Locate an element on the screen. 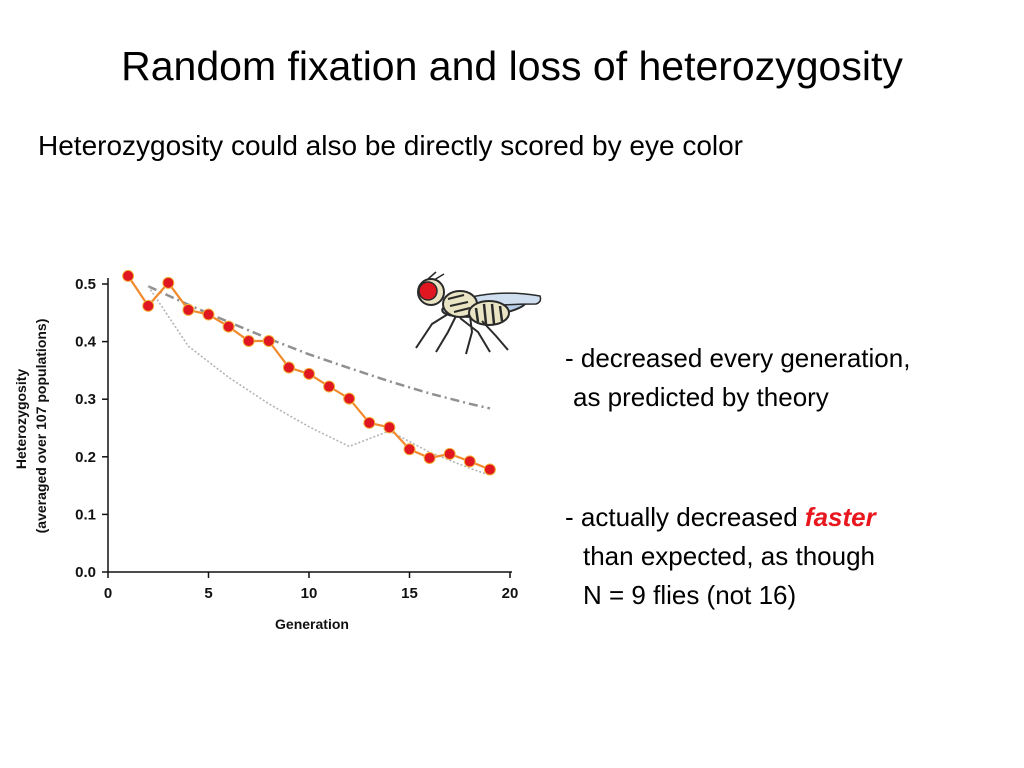 Image resolution: width=1024 pixels, height=768 pixels. y-axis-title-line2: (averaged over 107 populations) is located at coordinates (41, 426).